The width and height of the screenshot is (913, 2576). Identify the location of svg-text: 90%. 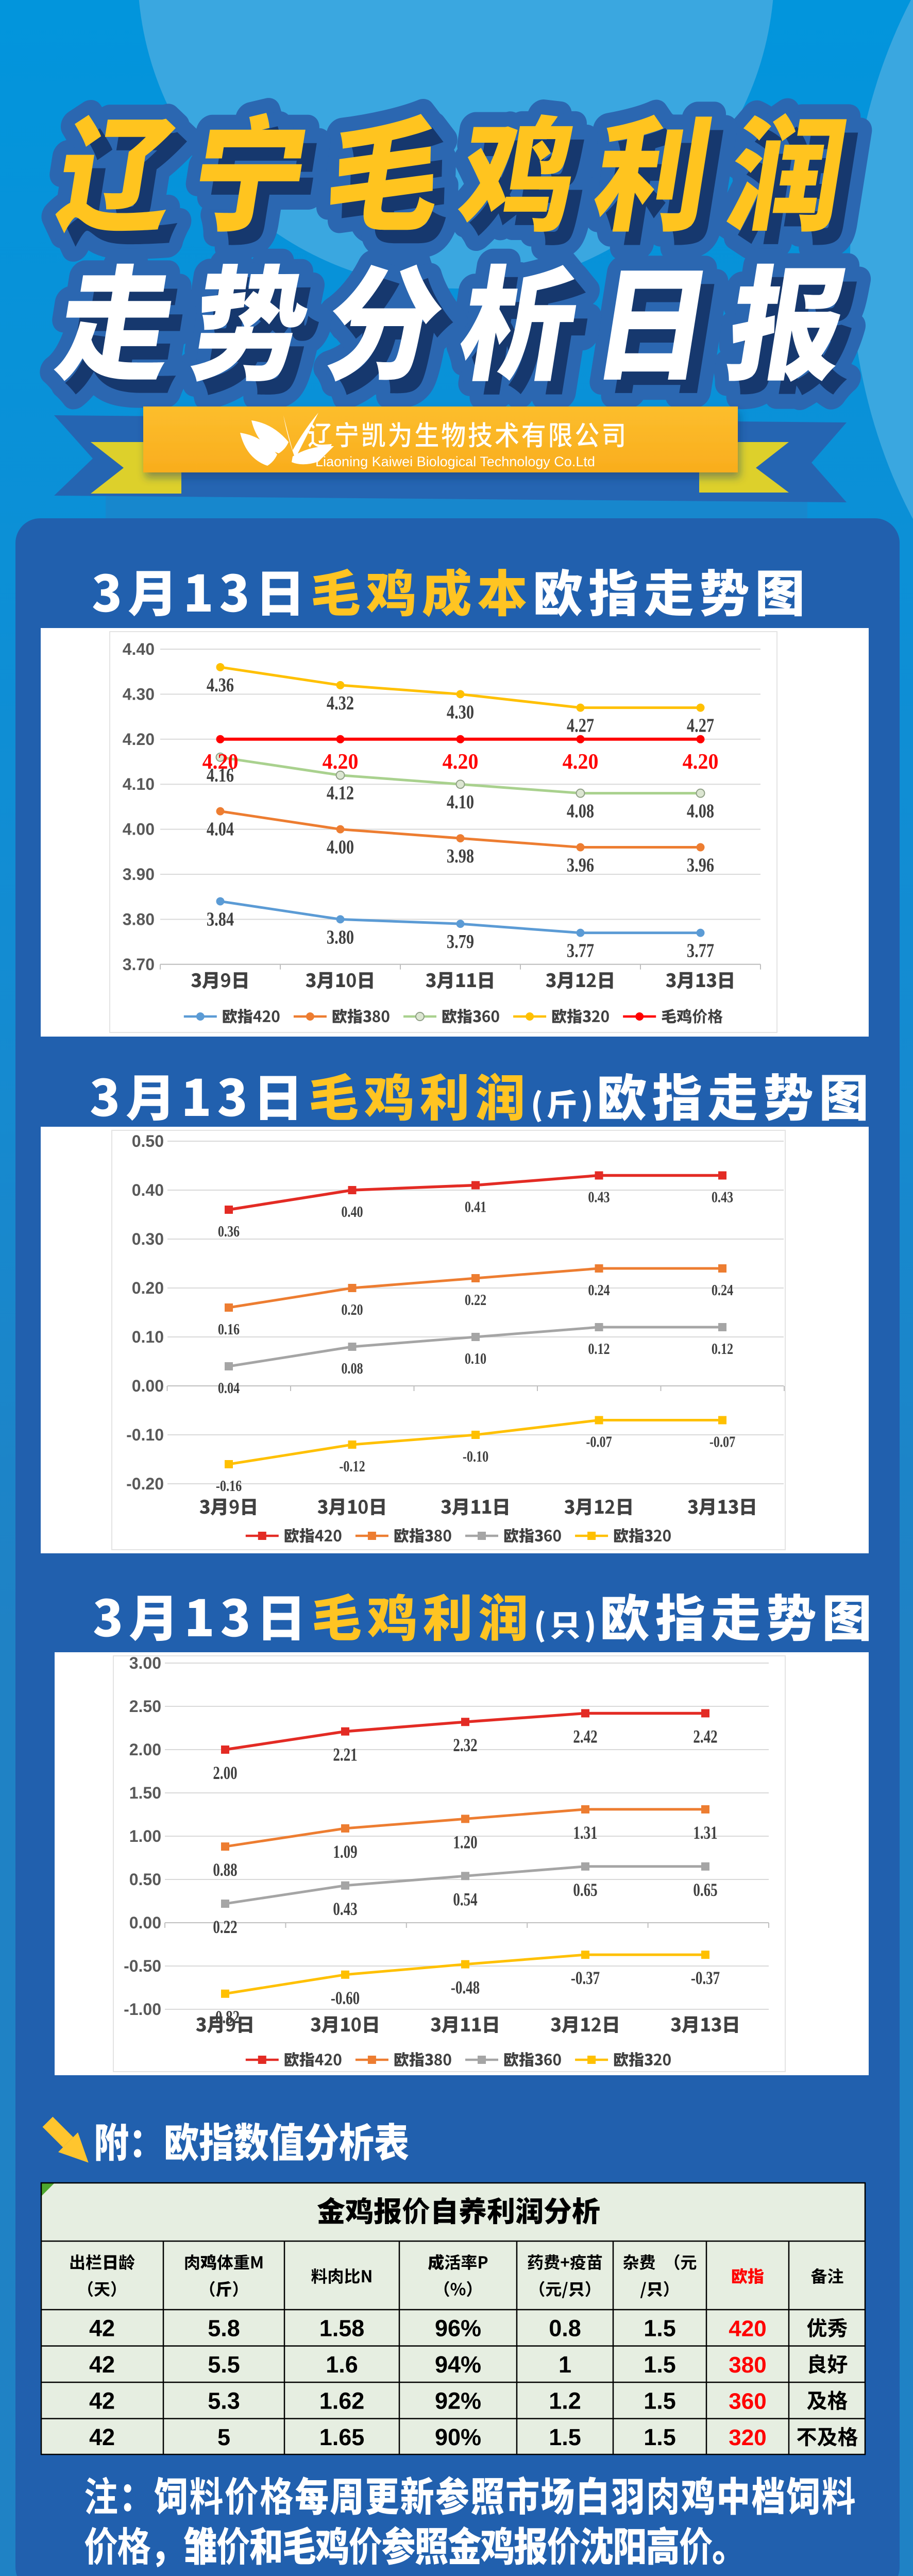
(458, 2437).